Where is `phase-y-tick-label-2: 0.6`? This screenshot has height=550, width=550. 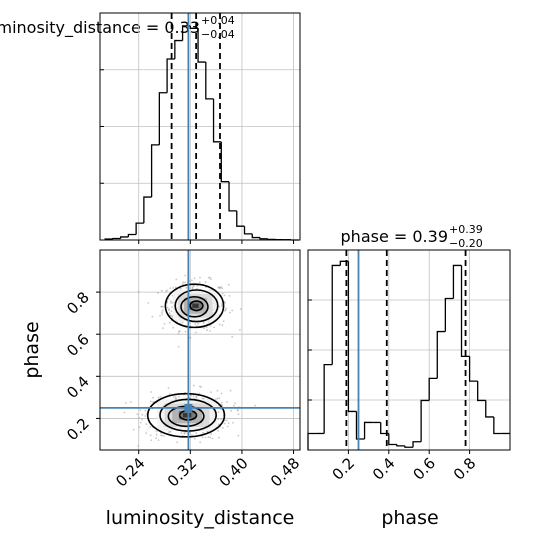 phase-y-tick-label-2: 0.6 is located at coordinates (78, 345).